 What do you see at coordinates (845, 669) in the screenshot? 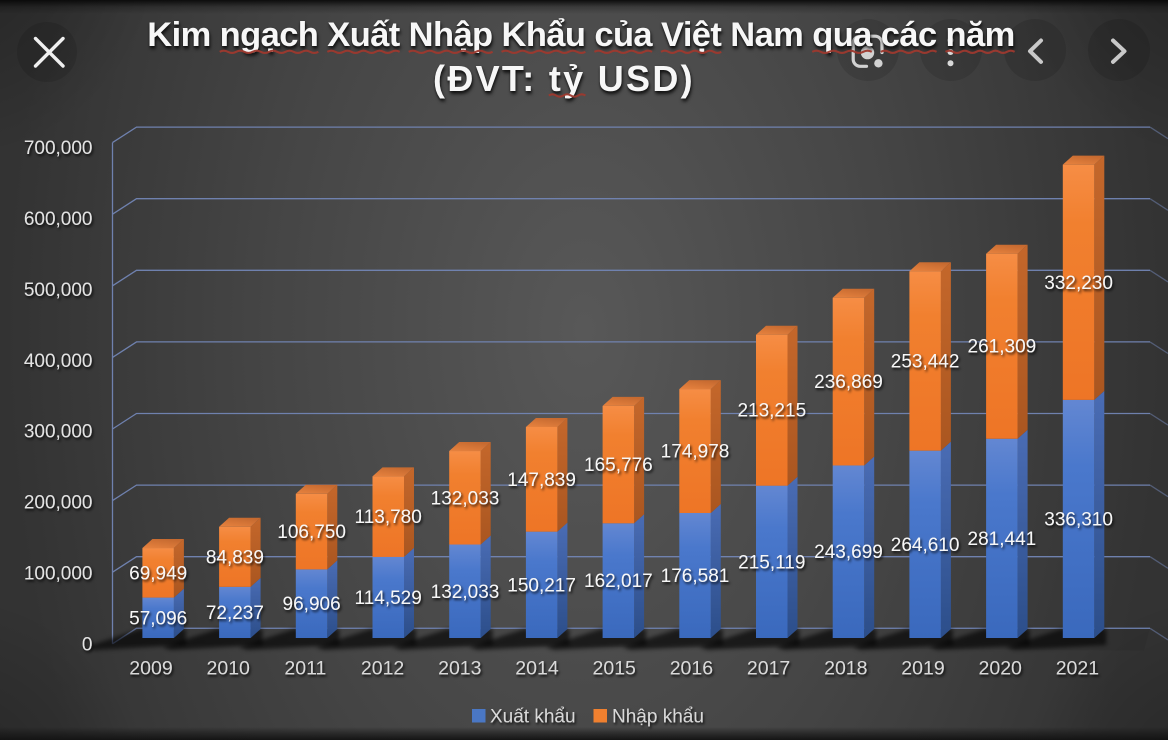
I see `svg-text: 2018` at bounding box center [845, 669].